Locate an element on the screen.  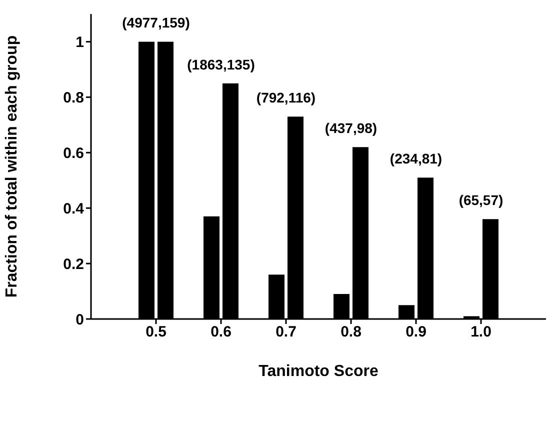
y-tick-label: 0.2 is located at coordinates (73, 264).